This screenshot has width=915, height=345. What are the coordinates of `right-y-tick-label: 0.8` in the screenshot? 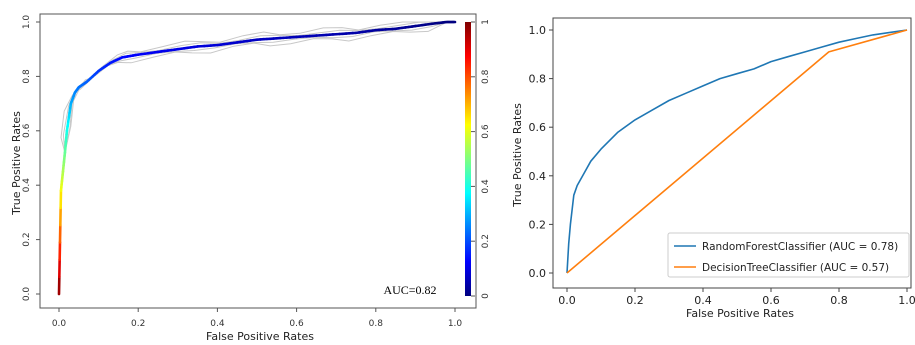 It's located at (538, 79).